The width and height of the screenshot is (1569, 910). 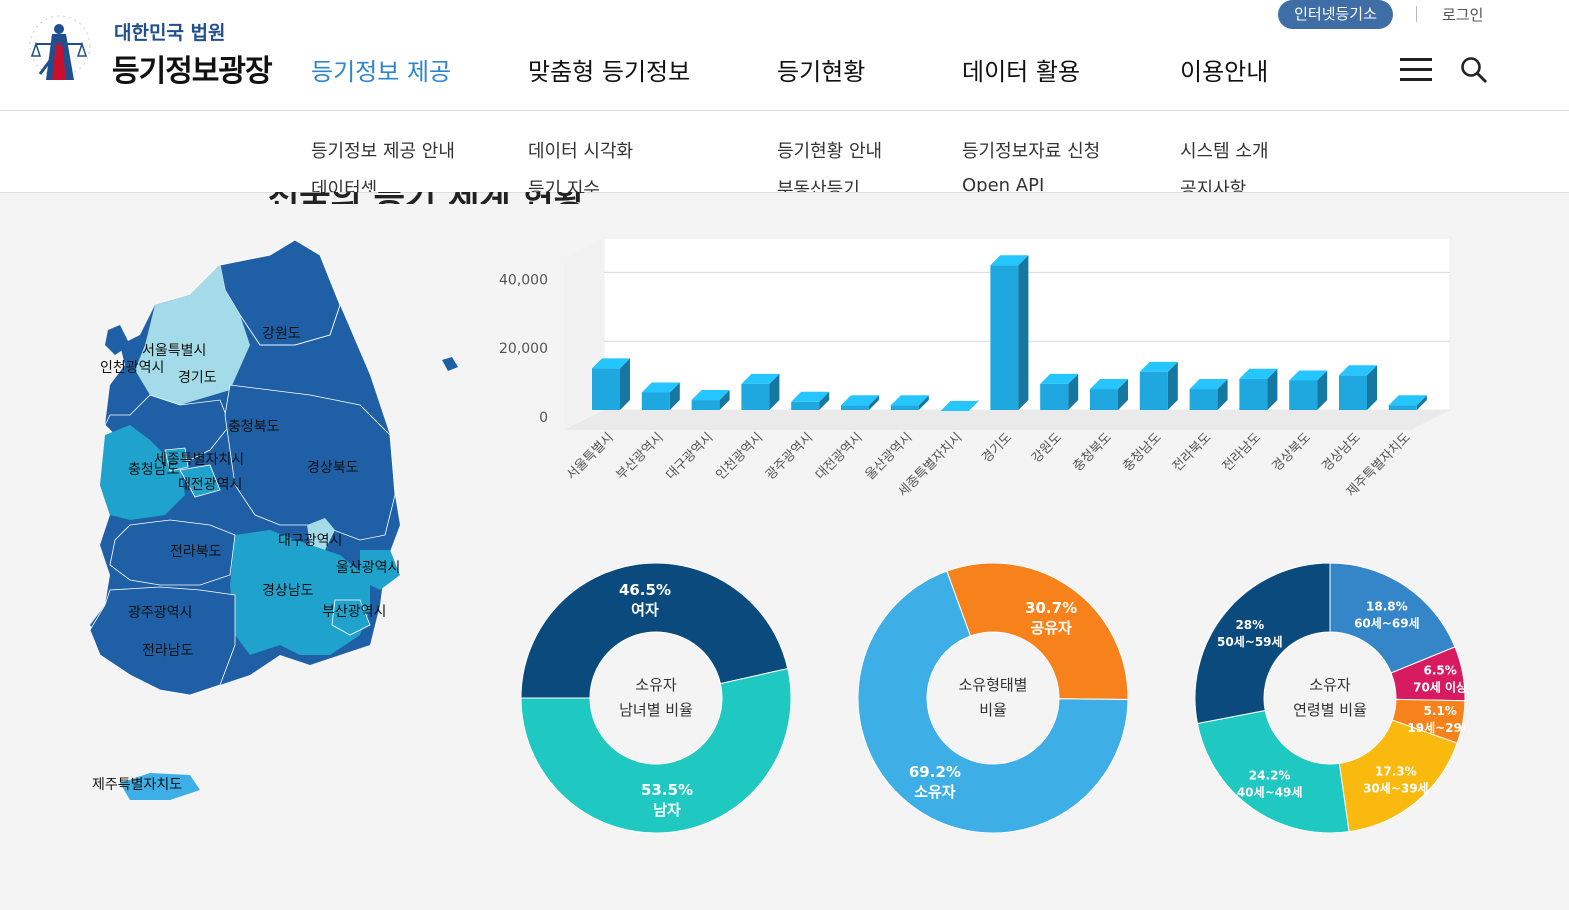 I want to click on menu-registry-info: 등기정보 제공, so click(x=381, y=72).